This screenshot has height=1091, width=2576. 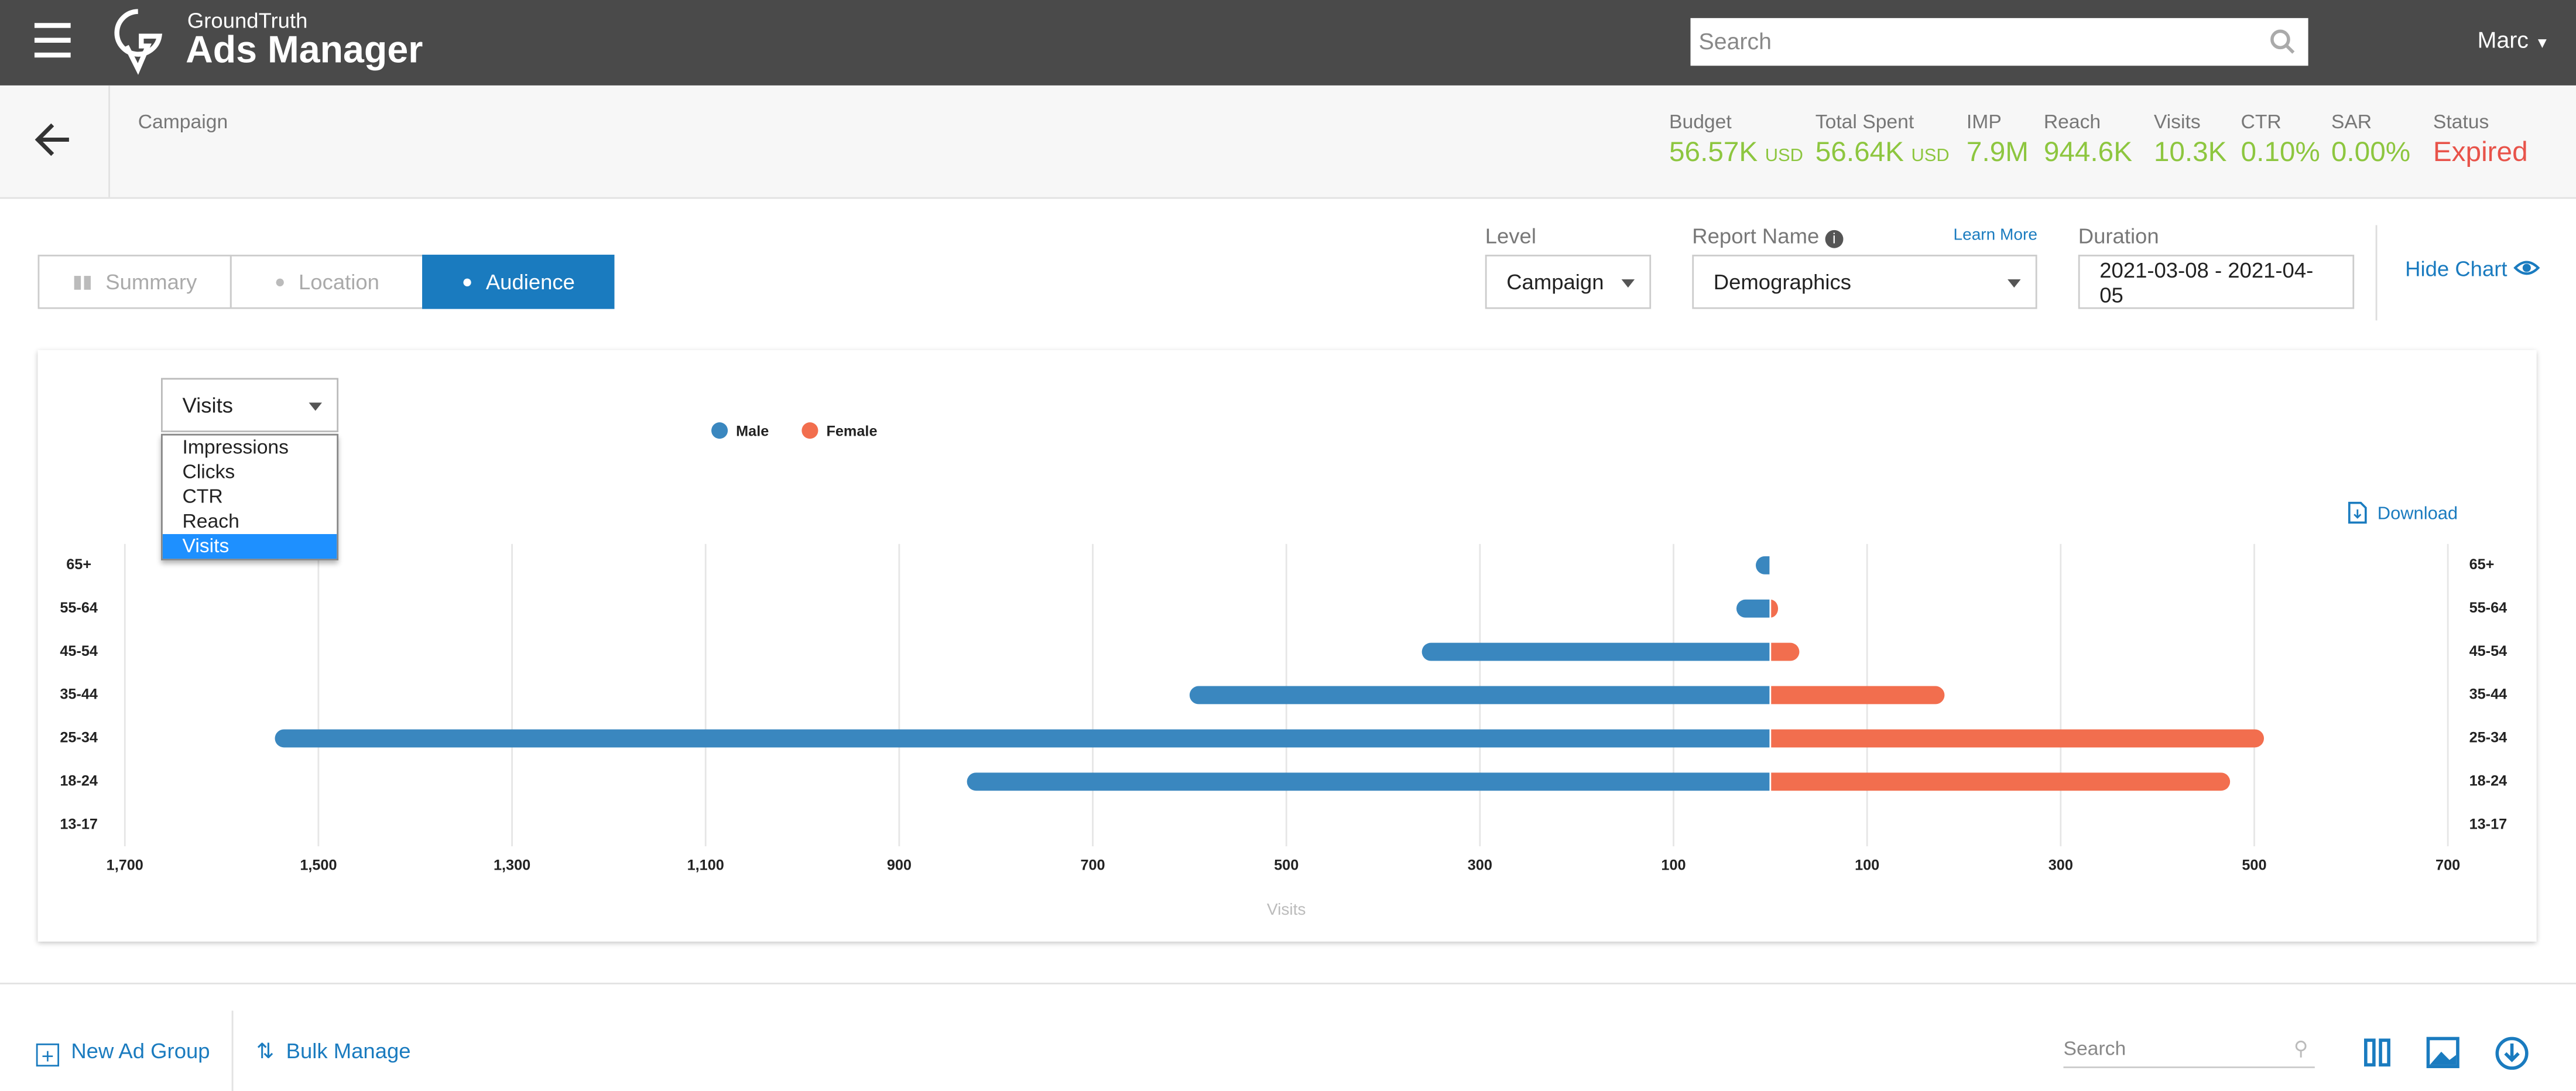 What do you see at coordinates (55, 141) in the screenshot?
I see `back-button` at bounding box center [55, 141].